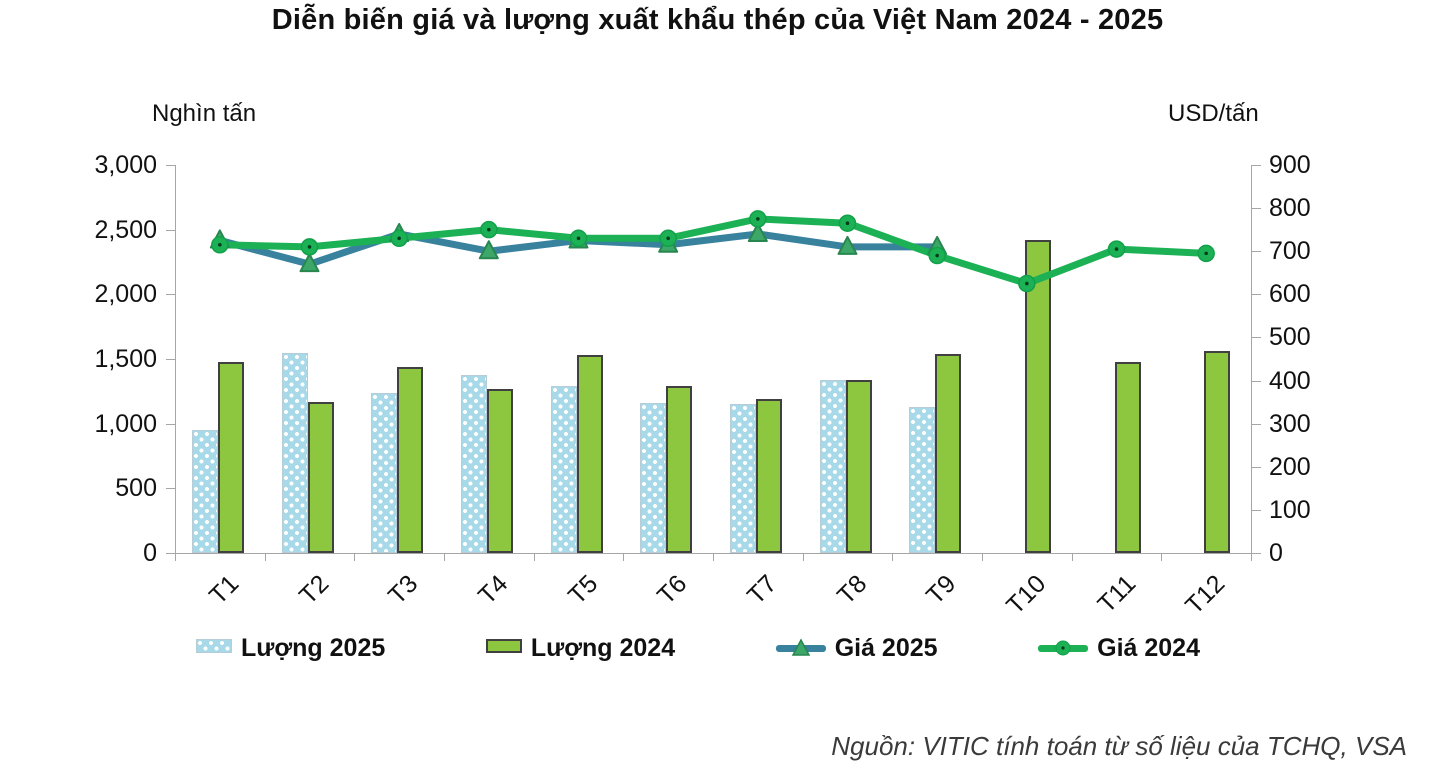 The height and width of the screenshot is (778, 1435). Describe the element at coordinates (603, 647) in the screenshot. I see `legend-label: Lượng 2024` at that location.